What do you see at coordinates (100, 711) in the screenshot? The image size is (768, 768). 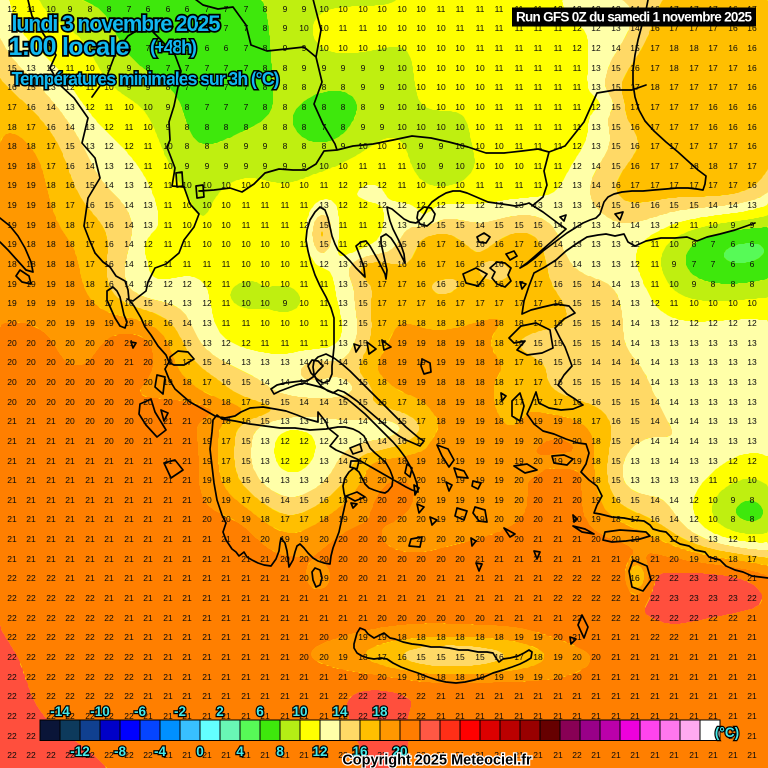 I see `svg-text: -10` at bounding box center [100, 711].